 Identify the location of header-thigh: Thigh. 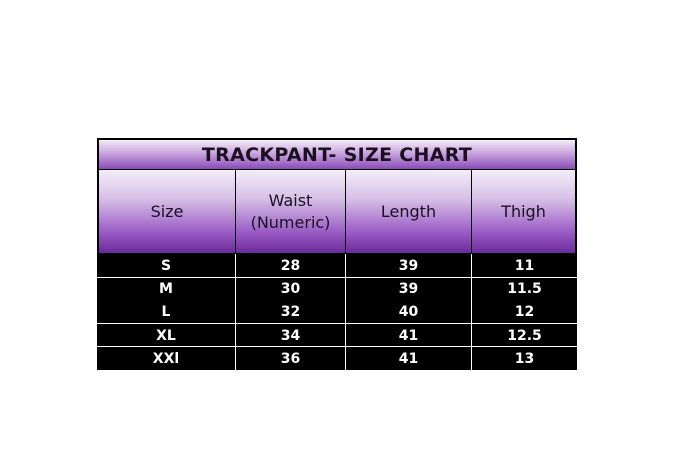
(523, 211).